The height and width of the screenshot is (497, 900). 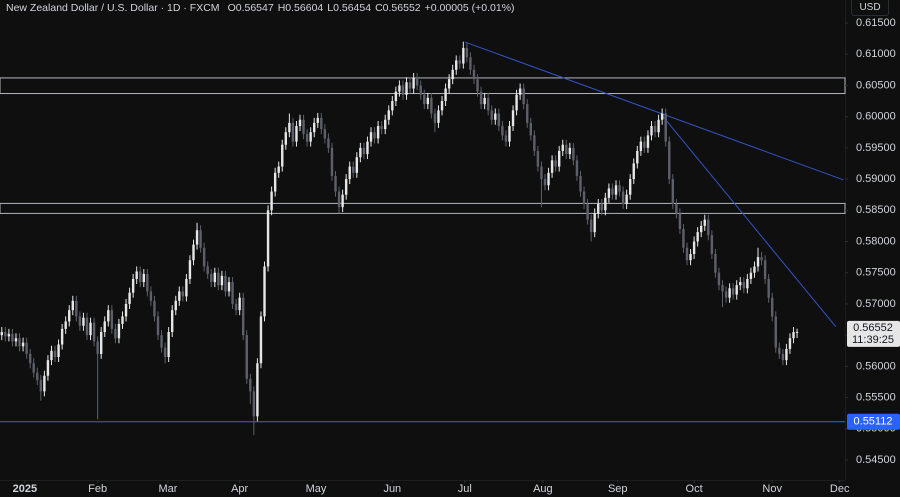 What do you see at coordinates (694, 489) in the screenshot?
I see `x-tick-label: Oct` at bounding box center [694, 489].